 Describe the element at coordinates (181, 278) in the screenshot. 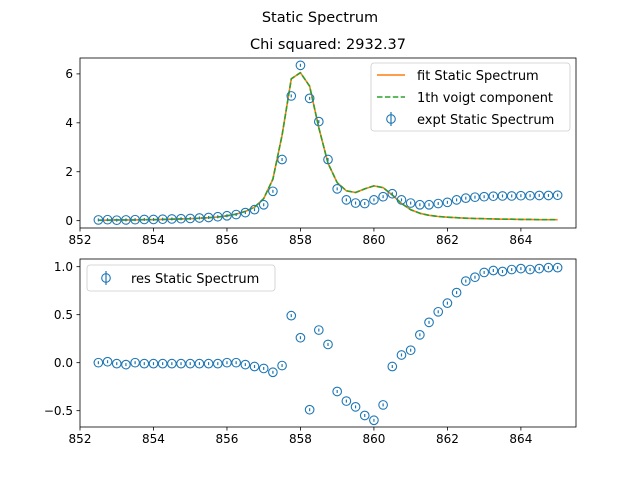

I see `residual-legend-box` at that location.